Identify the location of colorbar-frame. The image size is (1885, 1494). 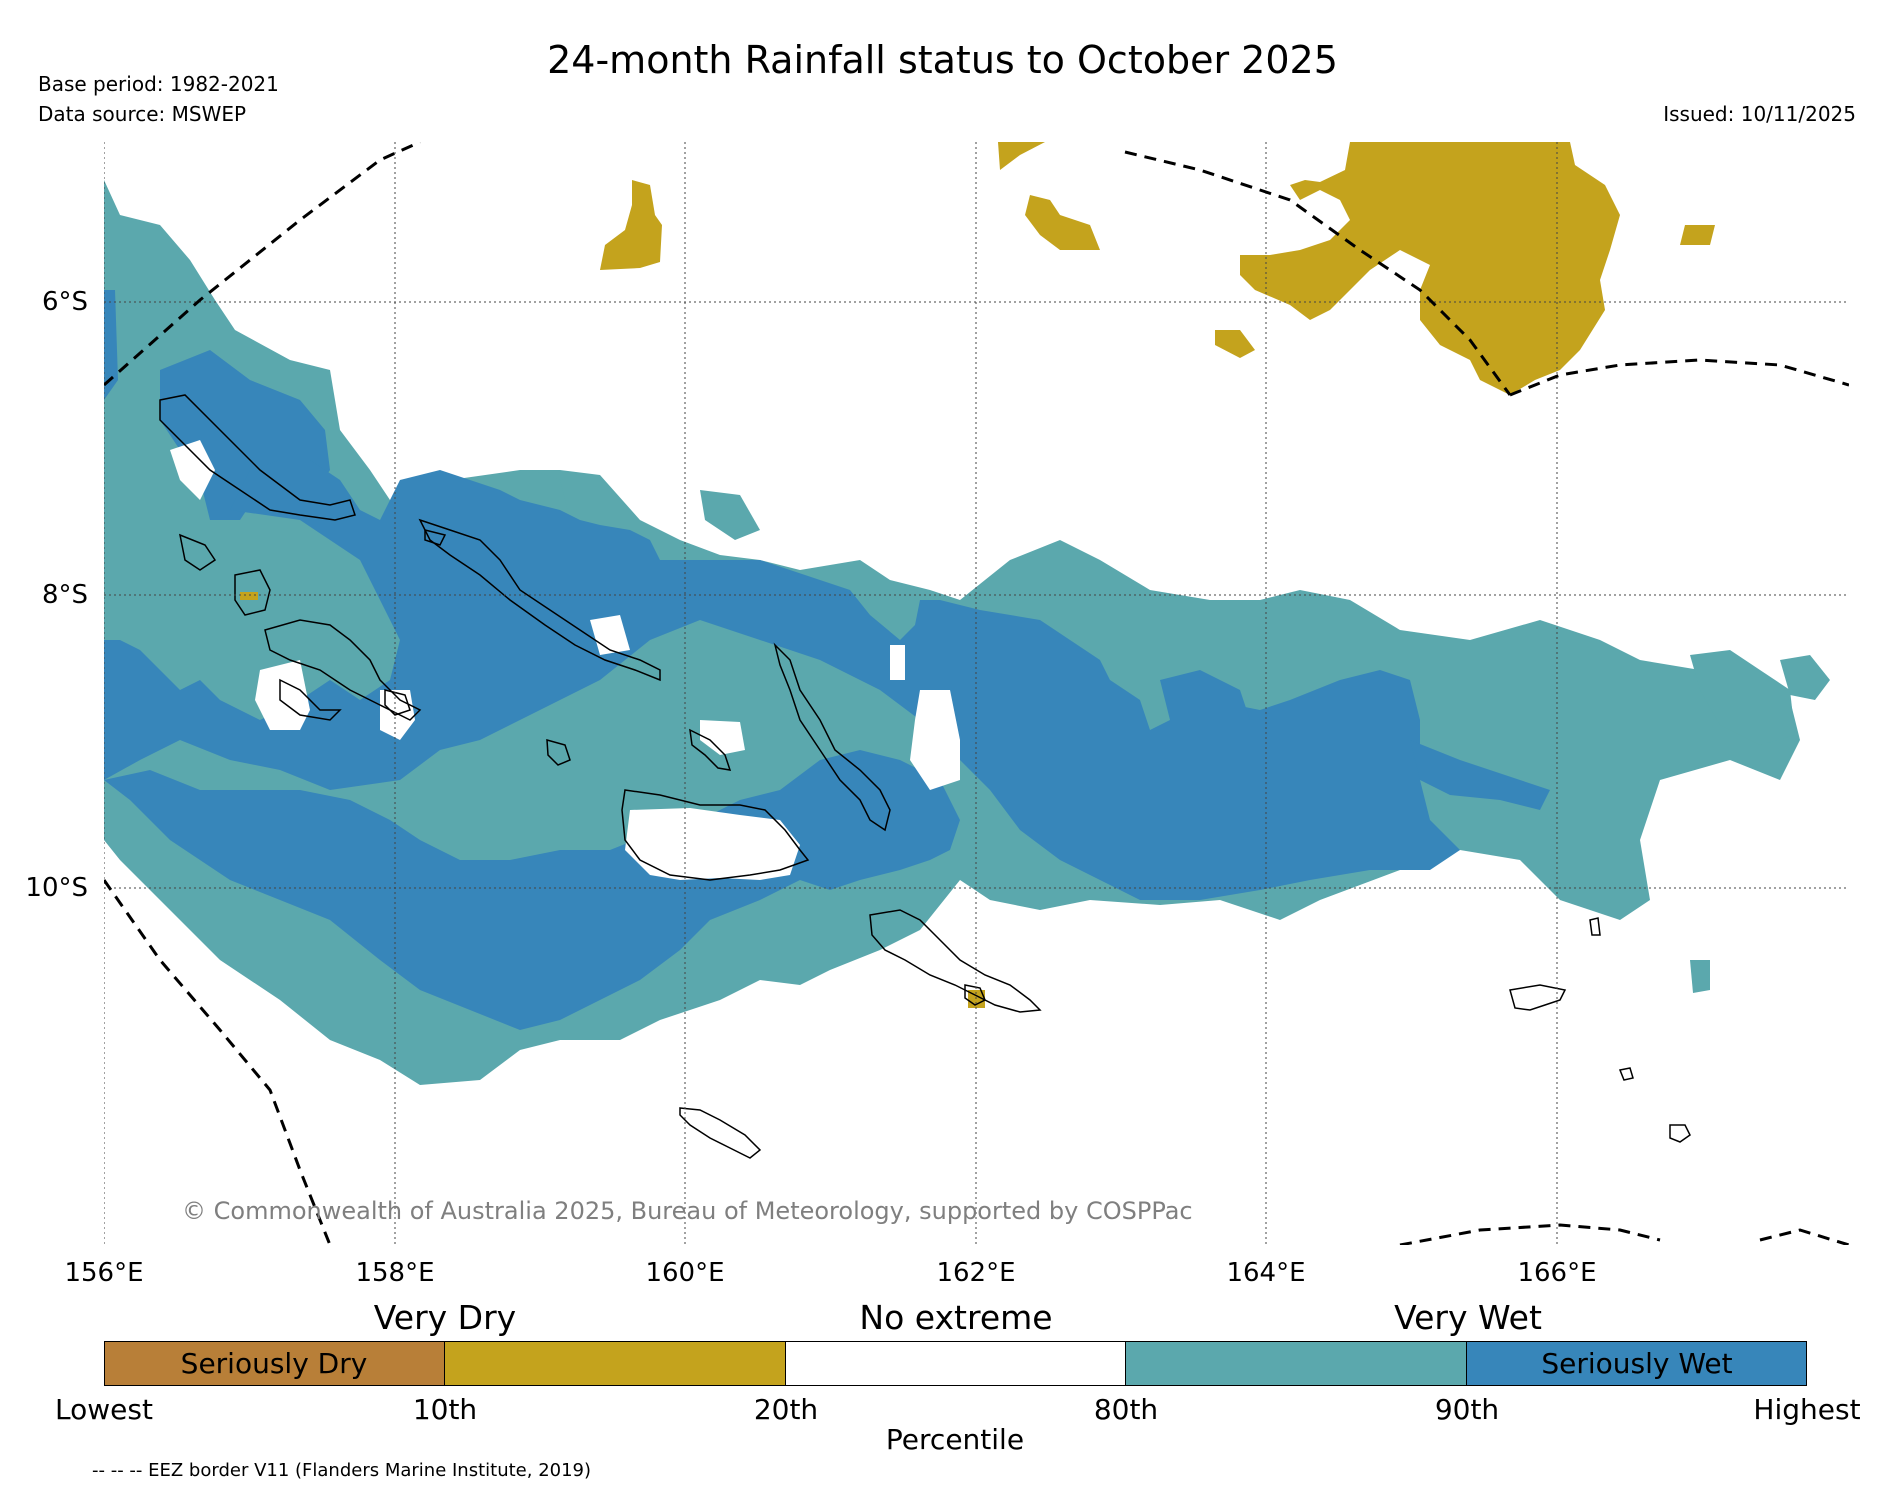
(955, 1363).